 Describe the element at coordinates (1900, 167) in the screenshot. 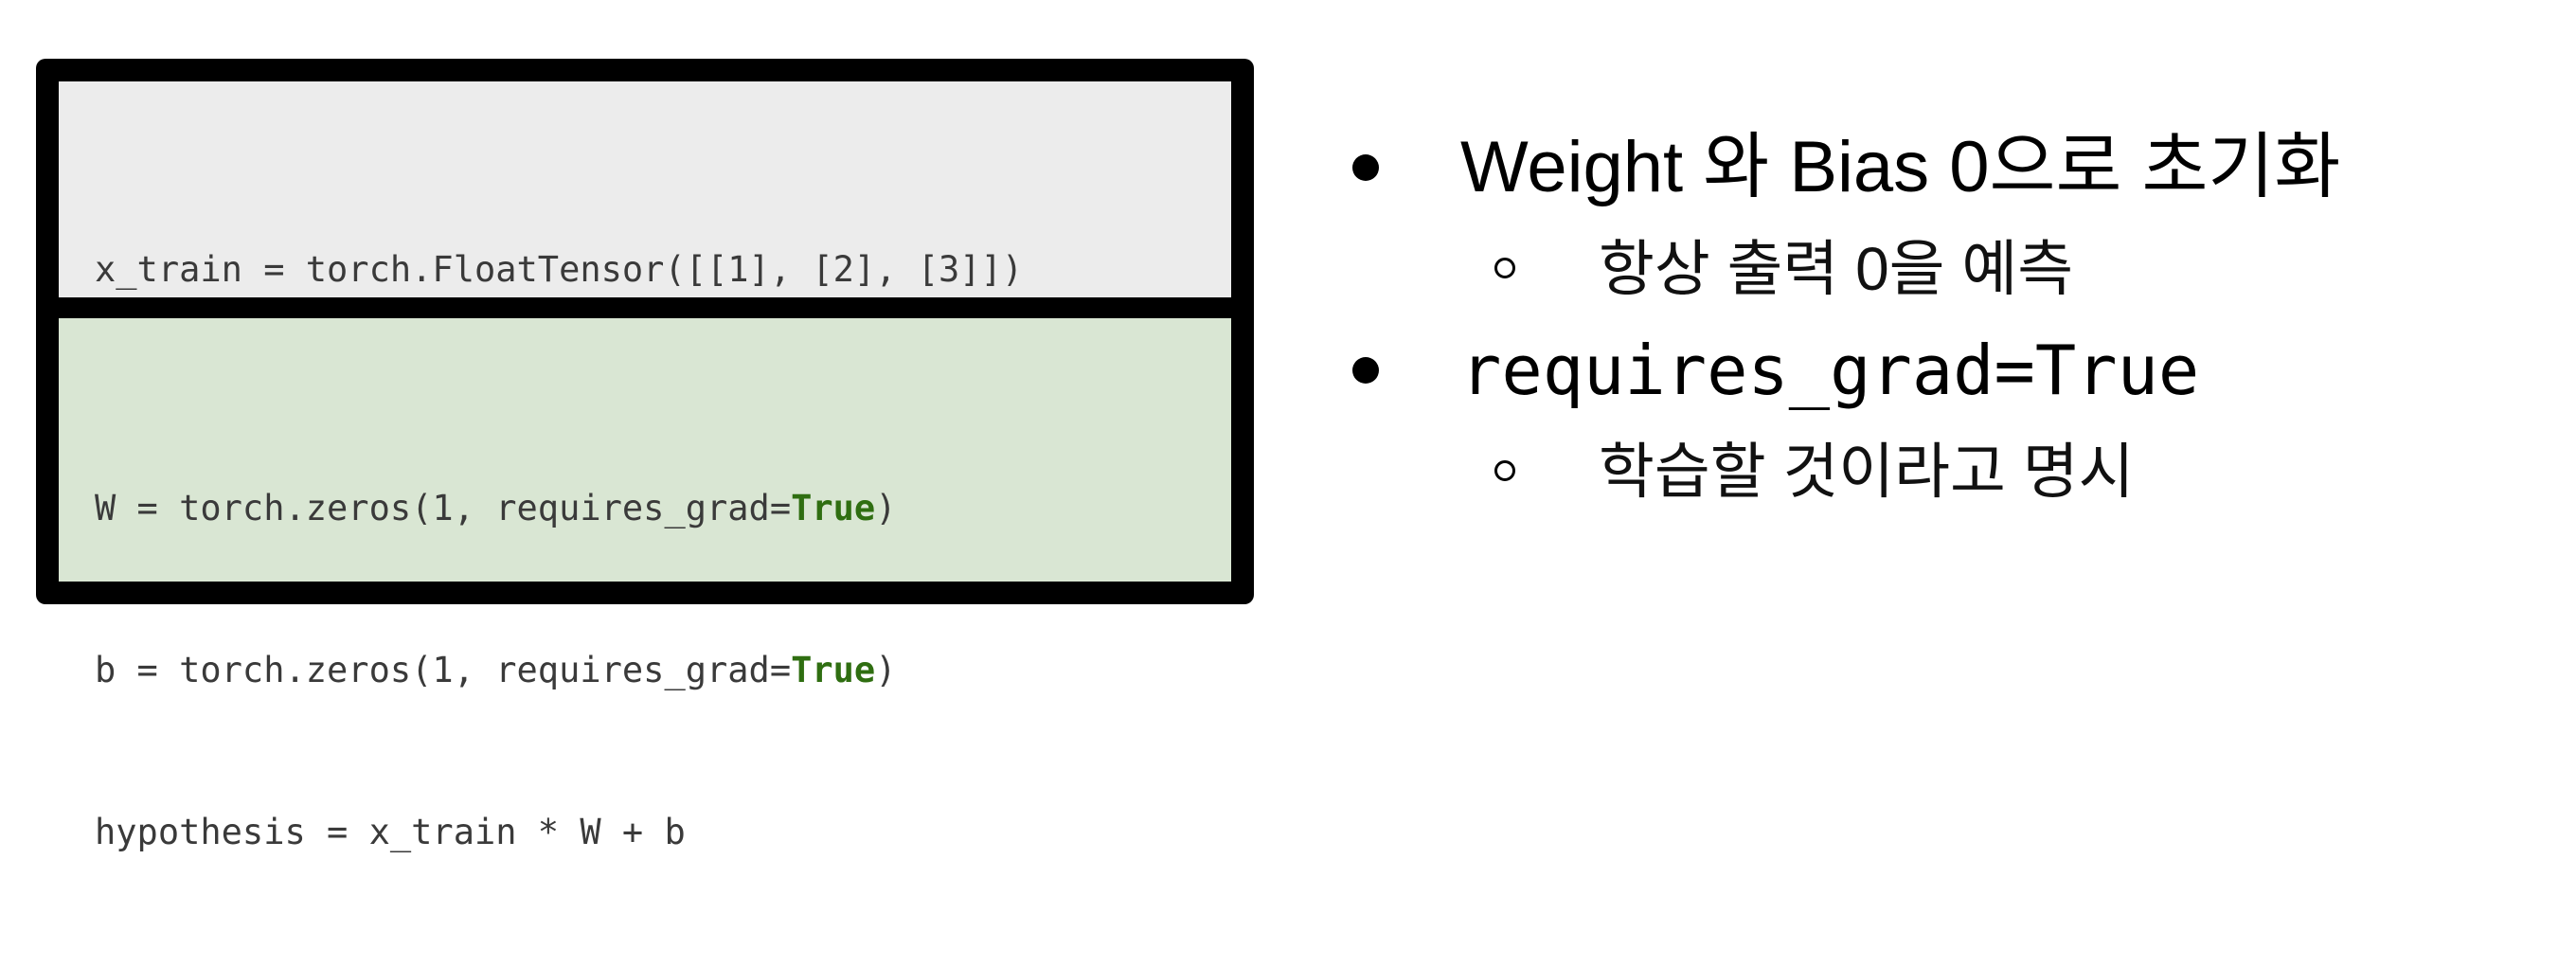

I see `bullet-text: Weight 와 Bias 0으로 초기화` at that location.